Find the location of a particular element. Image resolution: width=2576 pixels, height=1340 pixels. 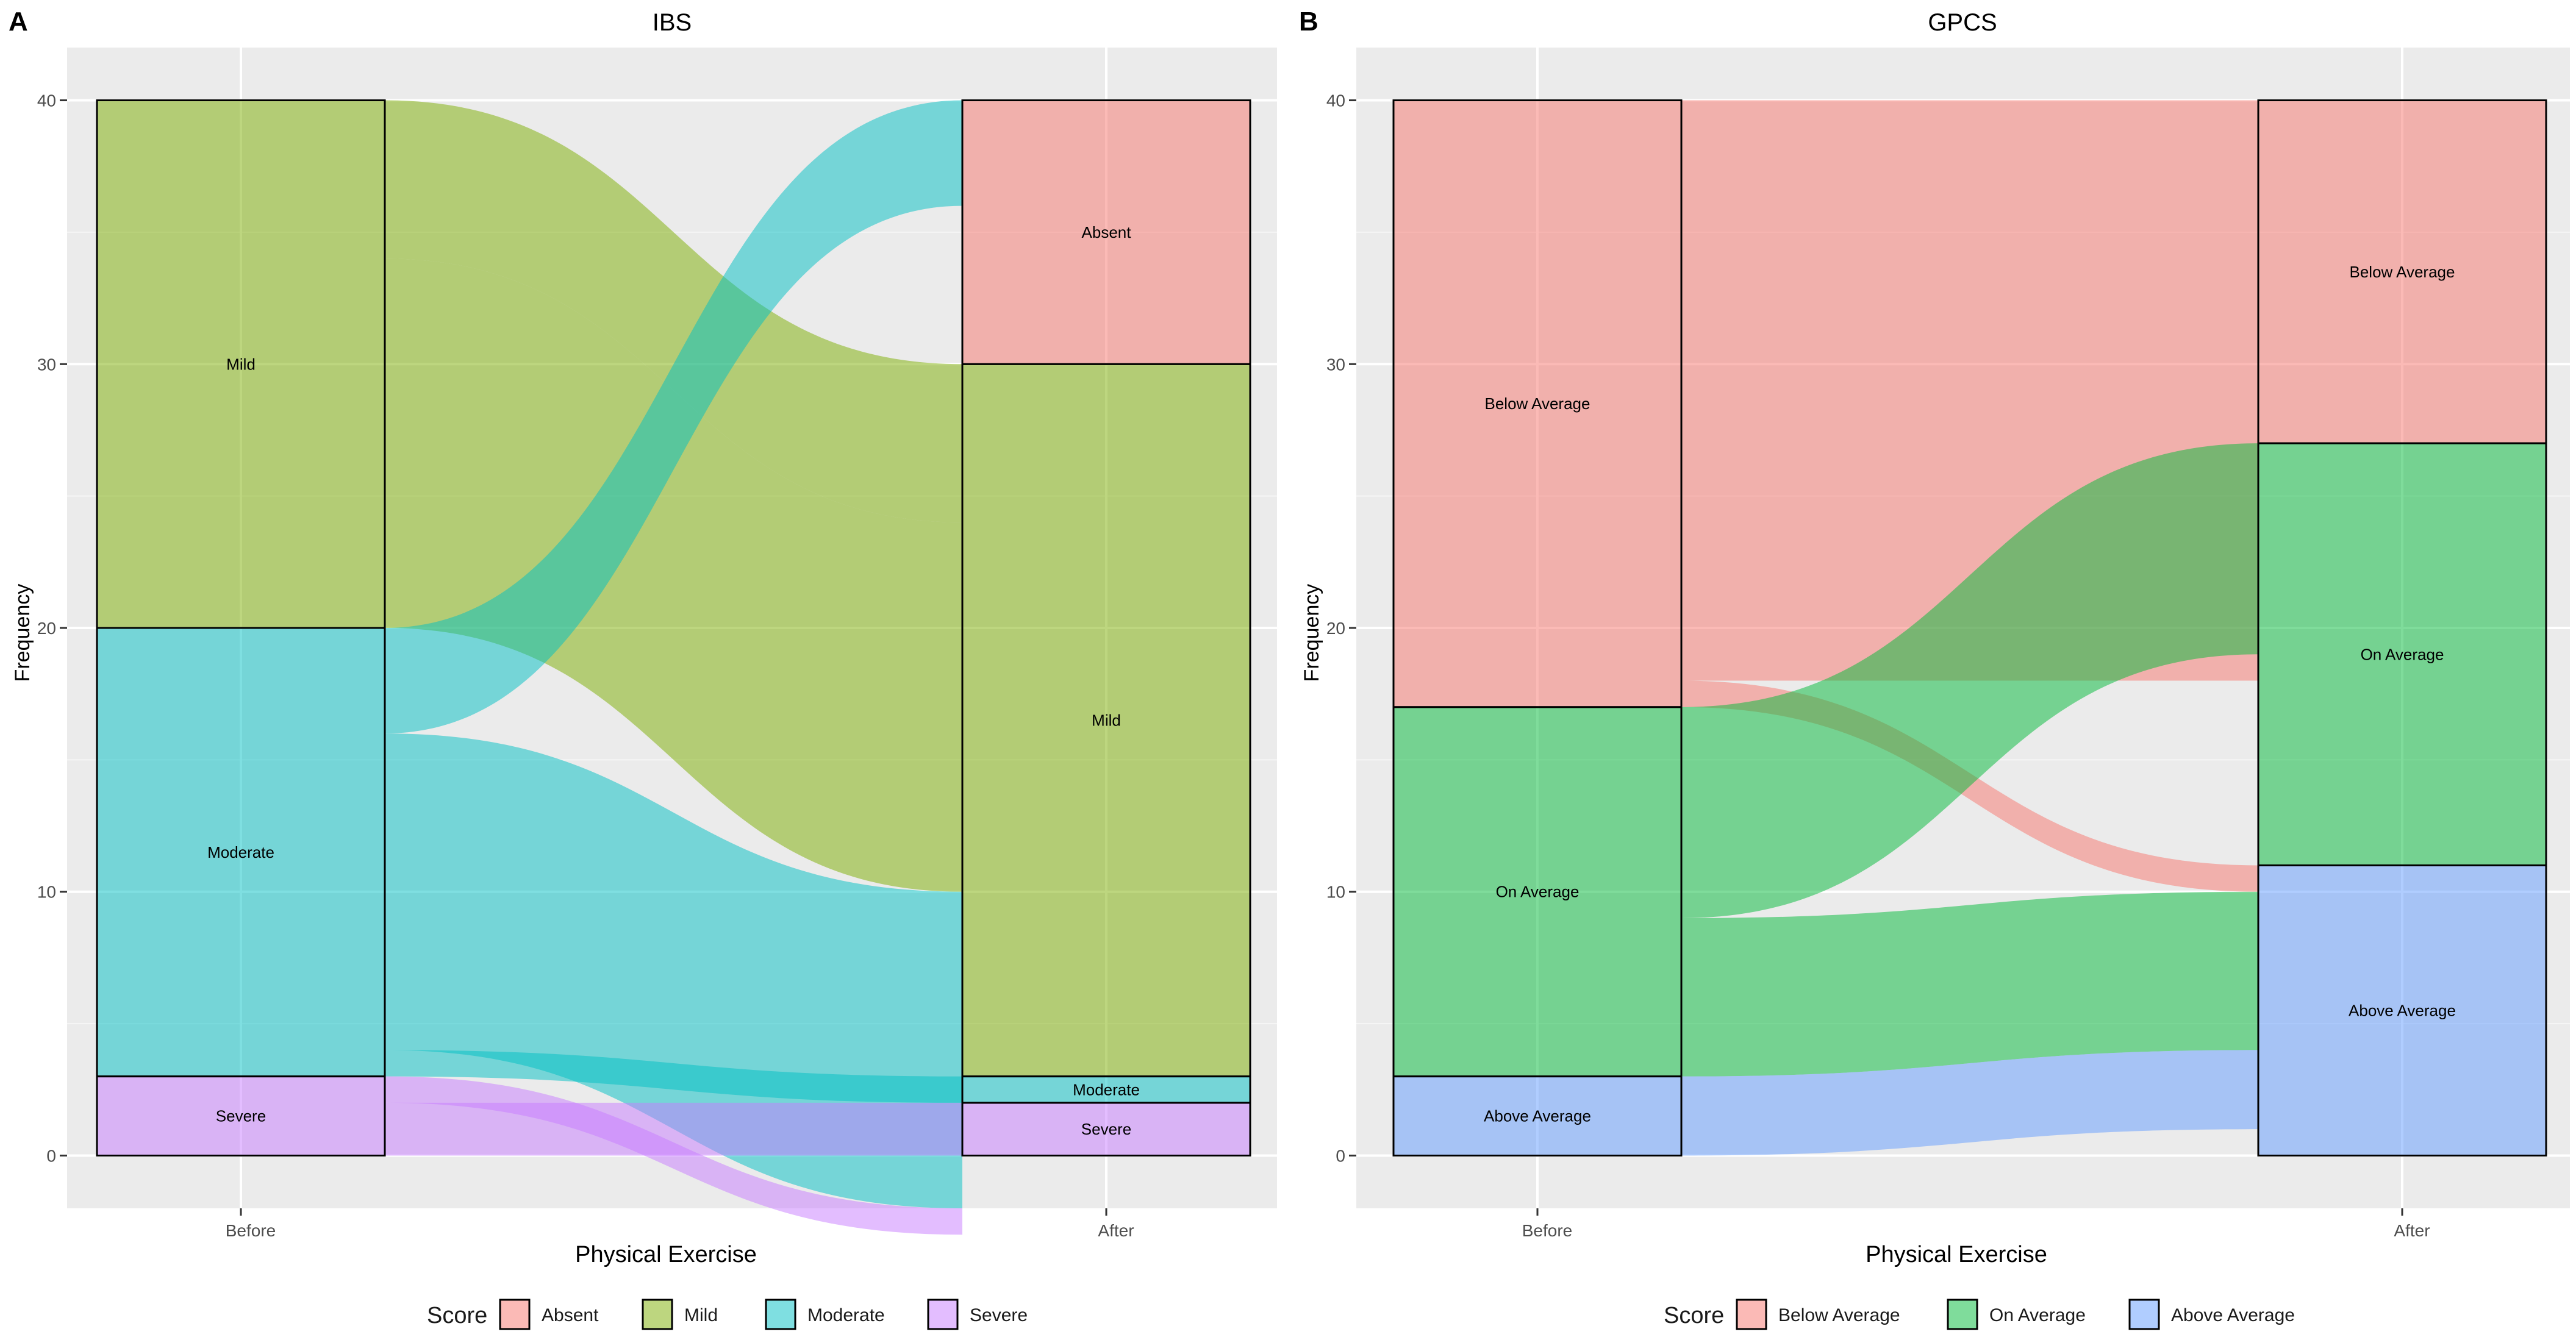

chart-title: GPCS is located at coordinates (1962, 22).